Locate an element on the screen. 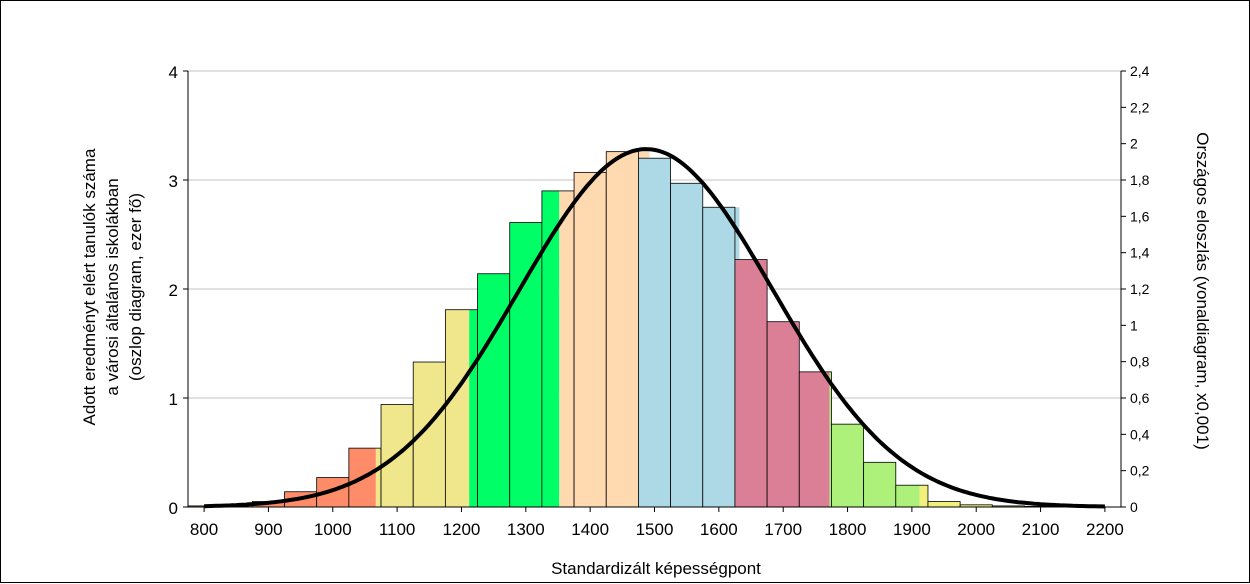 The image size is (1250, 584). y2-tick-label-8: 1,6 is located at coordinates (1140, 216).